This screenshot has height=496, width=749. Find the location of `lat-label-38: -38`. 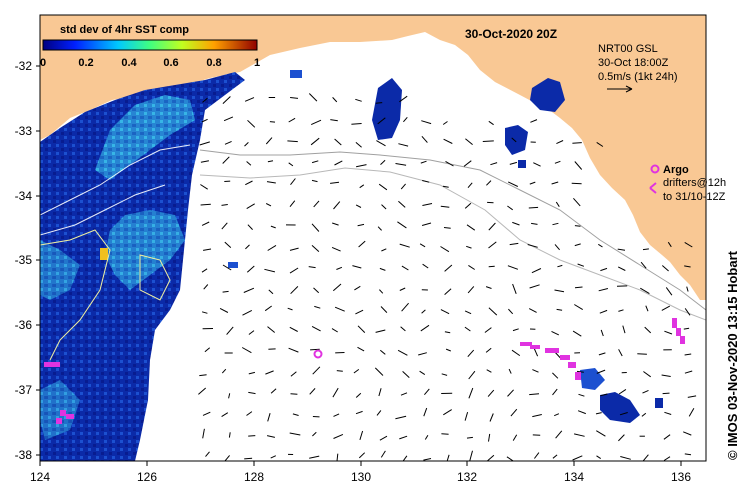

lat-label-38: -38 is located at coordinates (24, 455).